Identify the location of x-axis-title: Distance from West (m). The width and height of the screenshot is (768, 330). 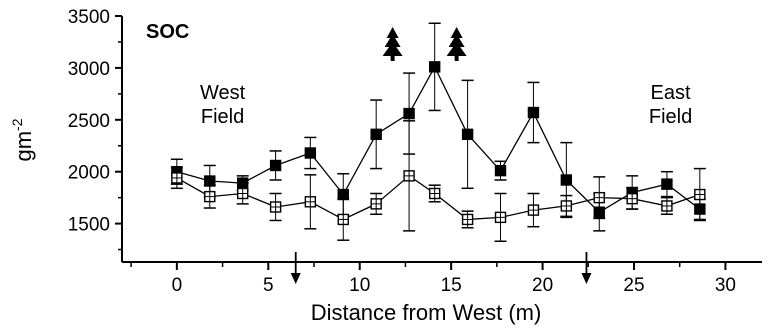
(426, 312).